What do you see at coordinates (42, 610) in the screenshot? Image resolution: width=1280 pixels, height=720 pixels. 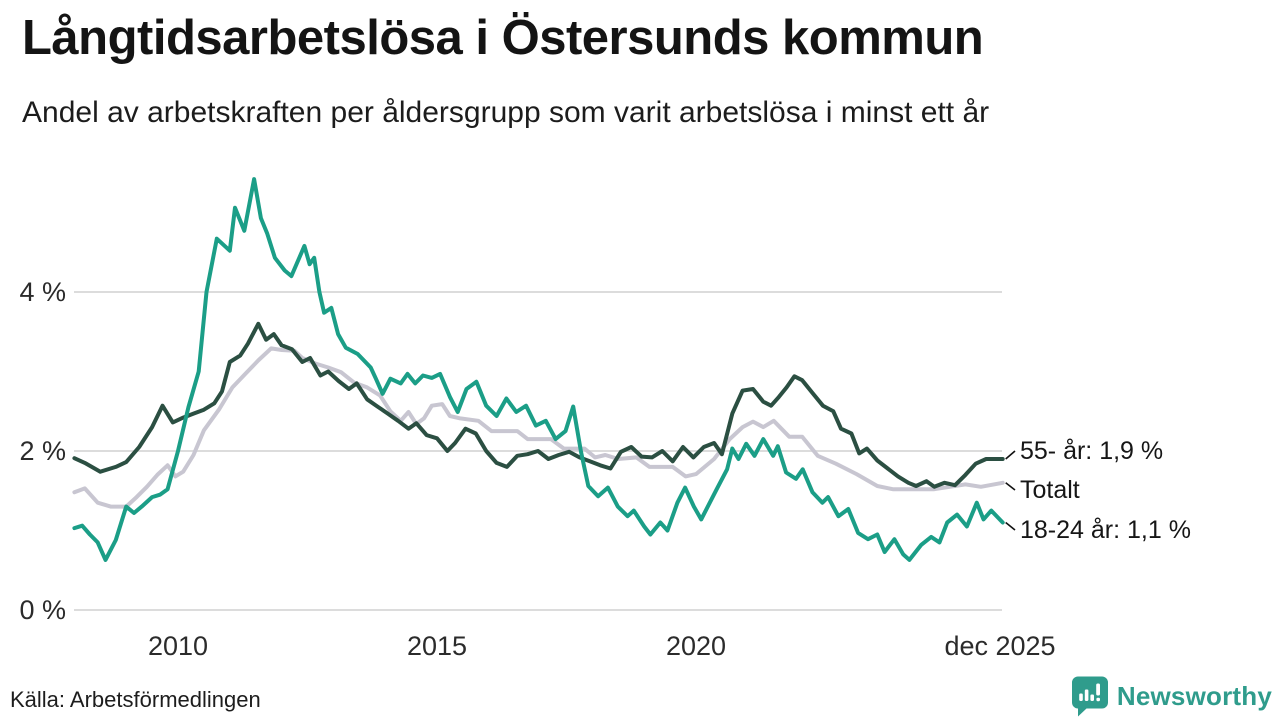 I see `y-tick-0: 0 %` at bounding box center [42, 610].